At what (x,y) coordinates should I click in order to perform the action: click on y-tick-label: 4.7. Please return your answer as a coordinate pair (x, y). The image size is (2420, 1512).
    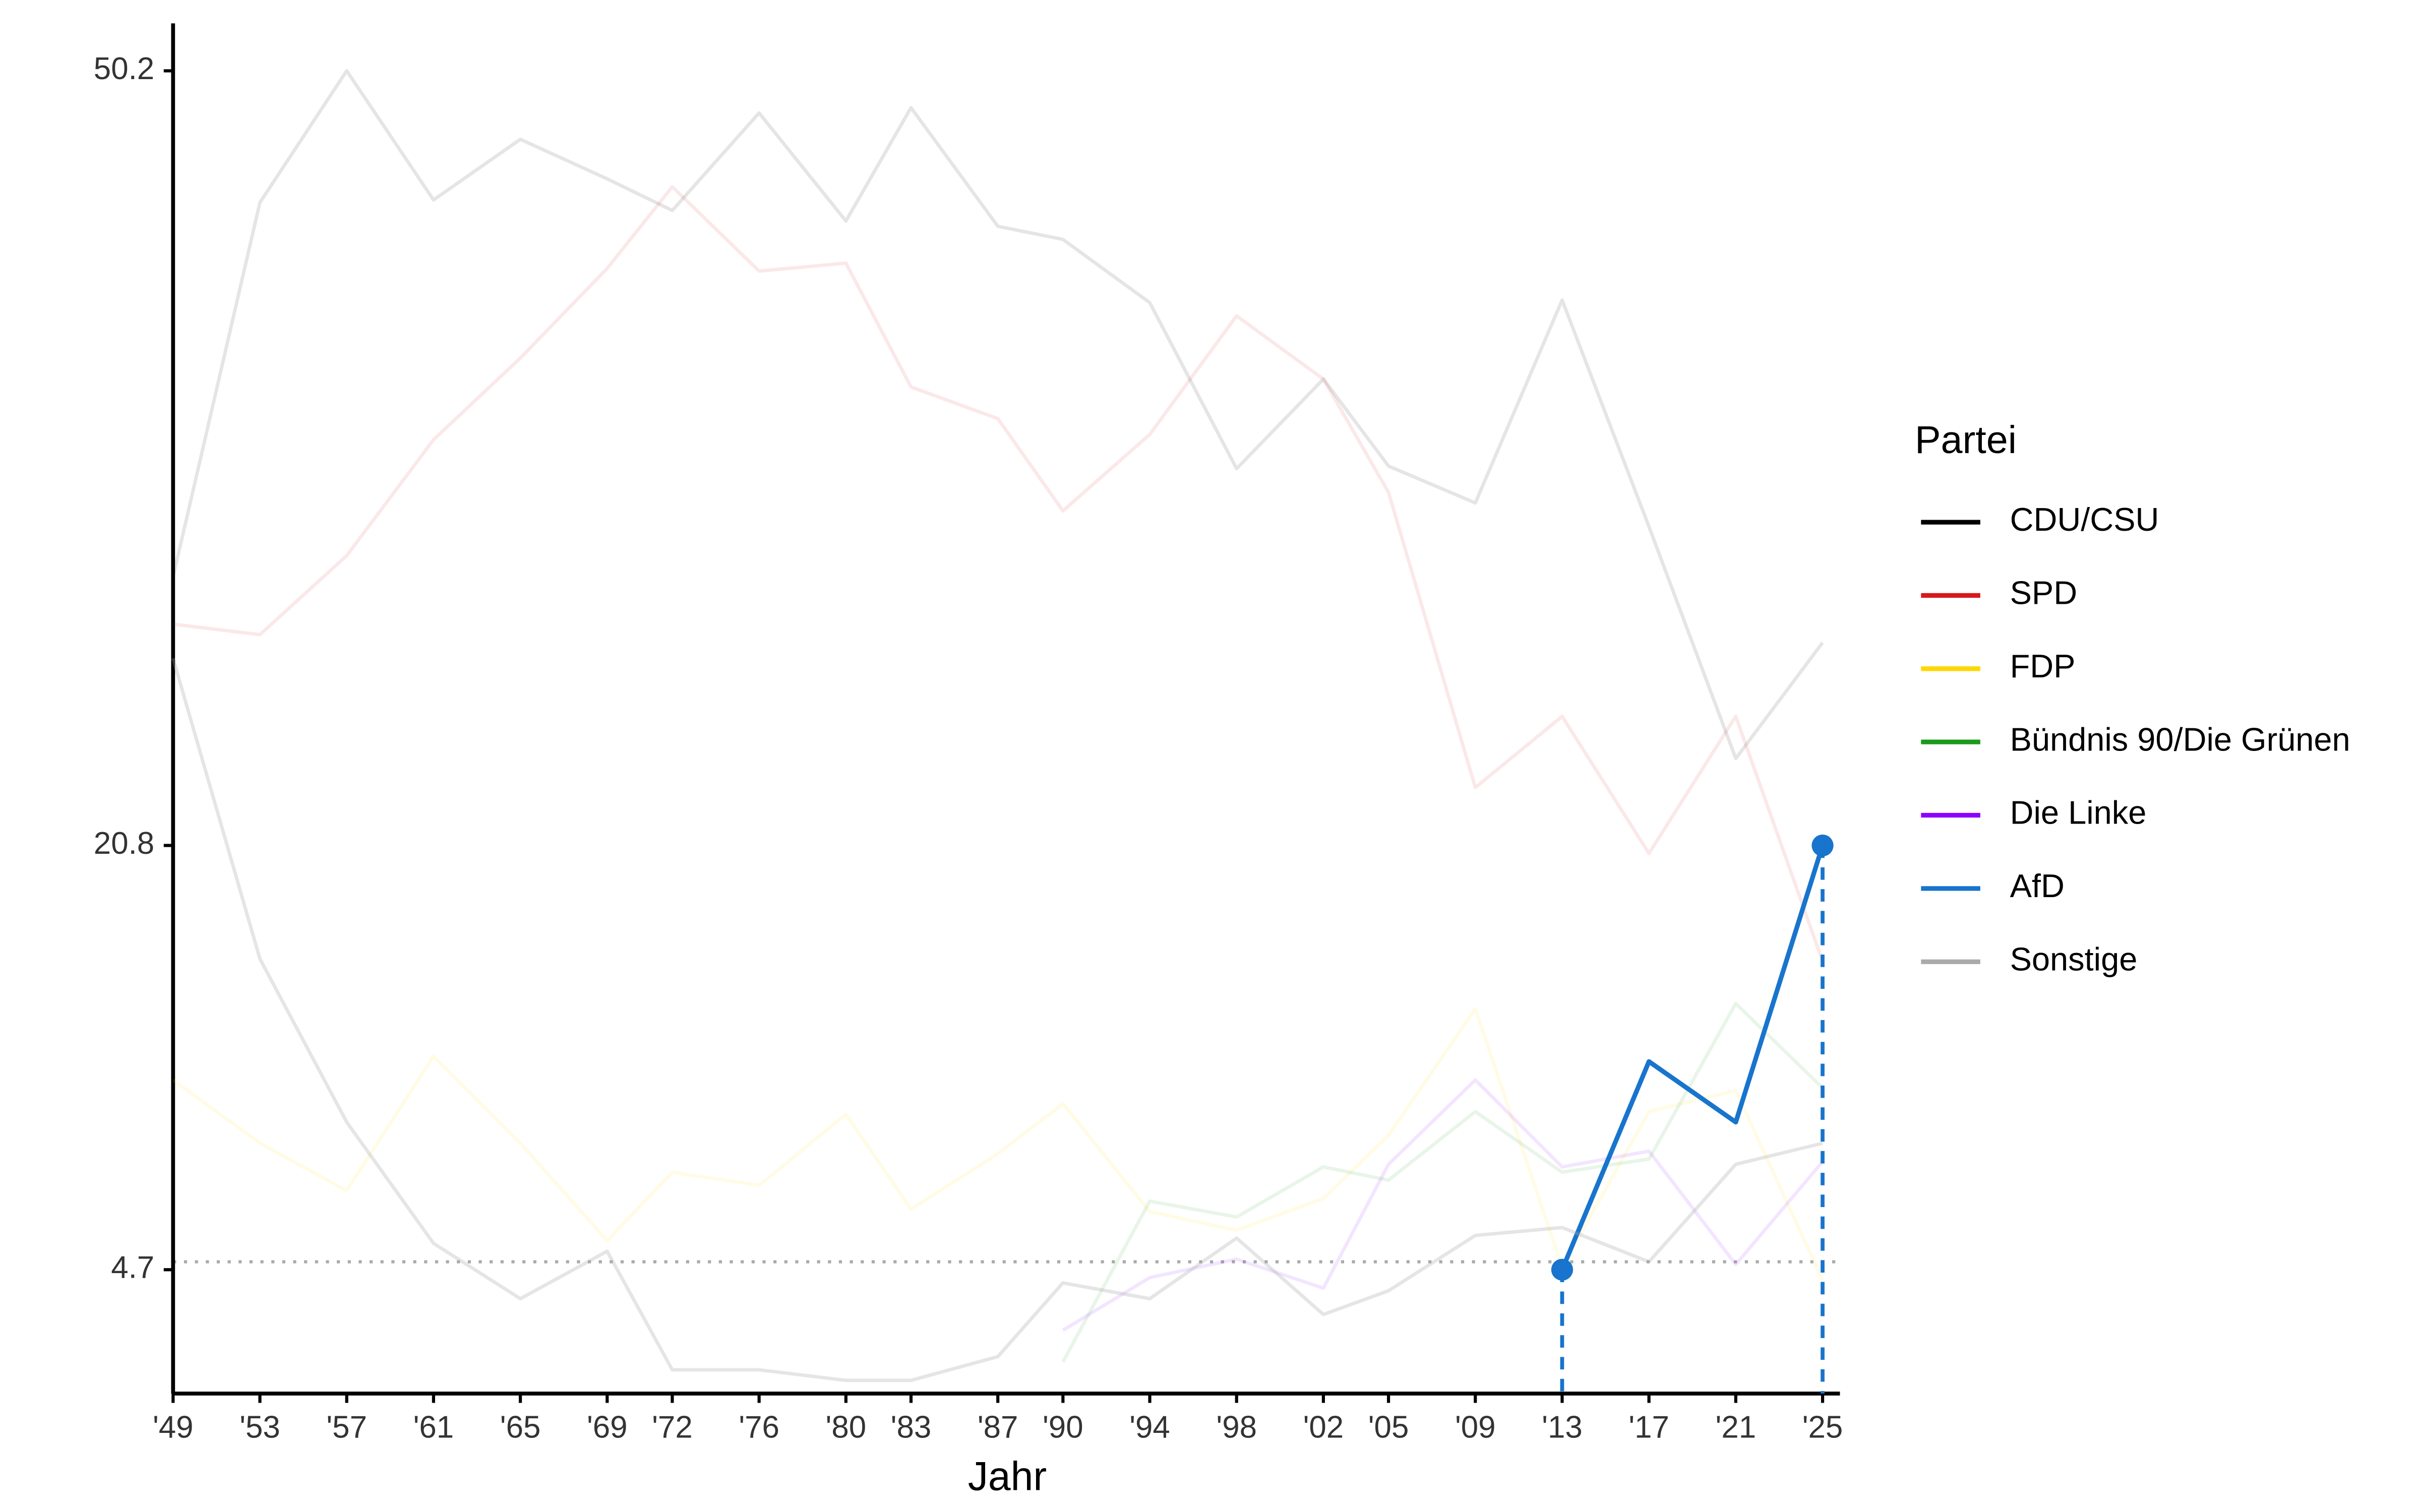
    Looking at the image, I should click on (132, 1267).